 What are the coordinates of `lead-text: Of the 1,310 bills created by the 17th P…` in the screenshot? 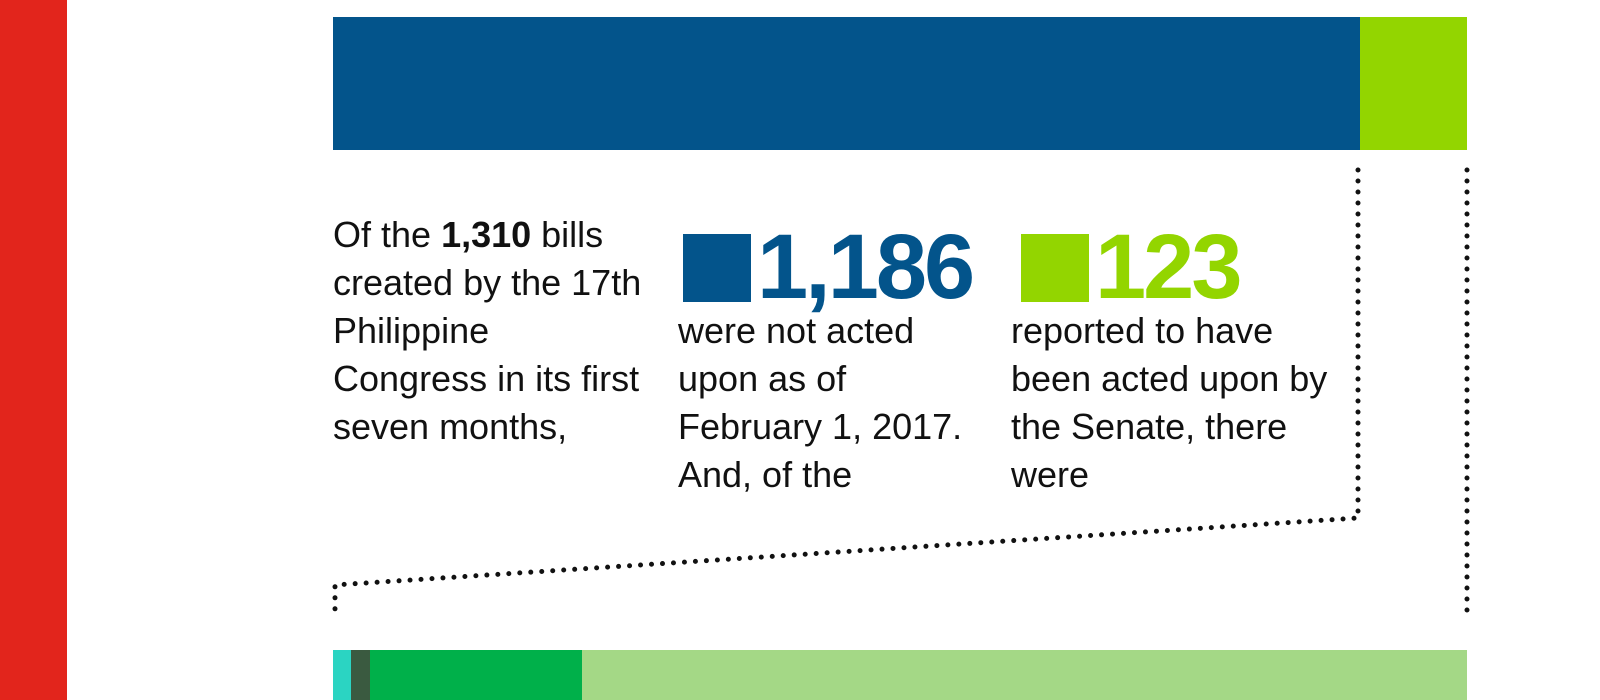 It's located at (493, 331).